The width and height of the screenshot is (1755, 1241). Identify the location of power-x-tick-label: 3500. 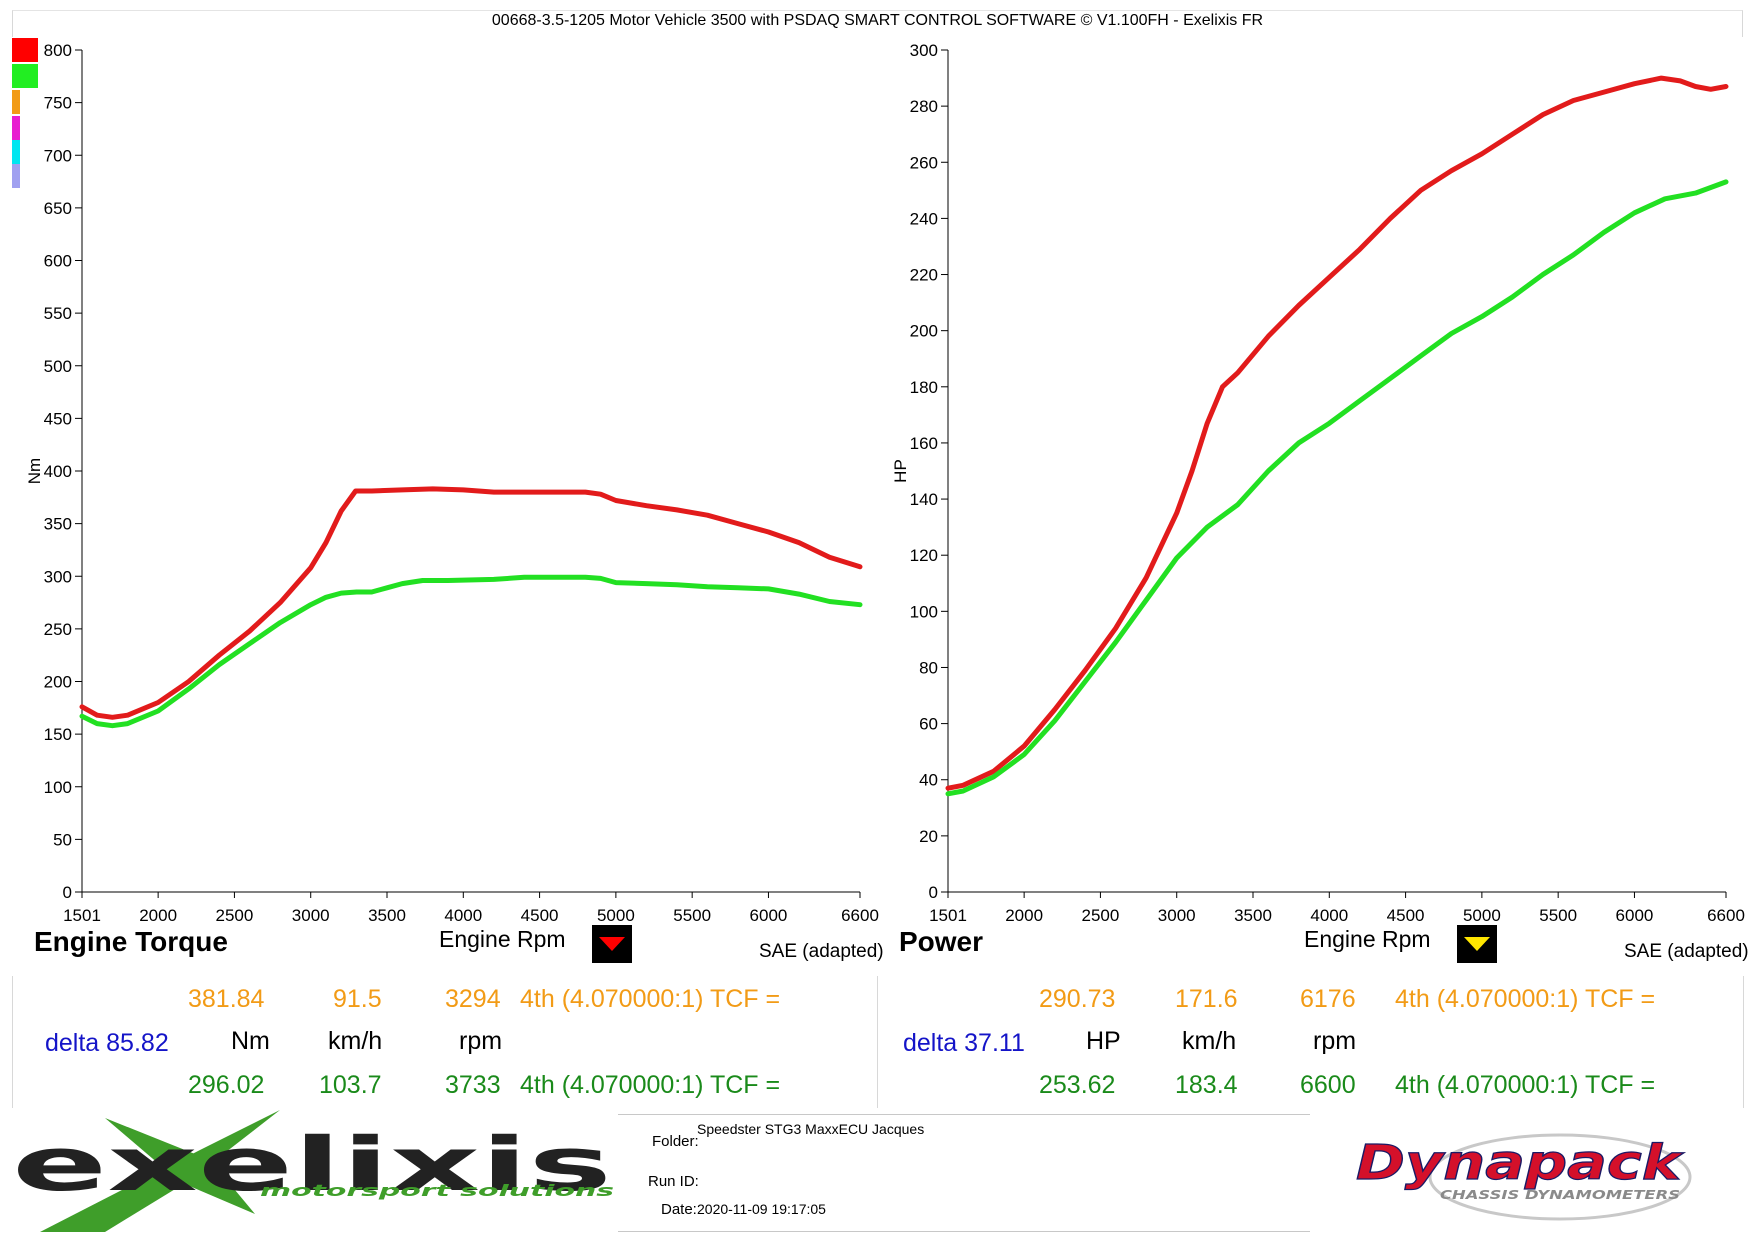
(1253, 915).